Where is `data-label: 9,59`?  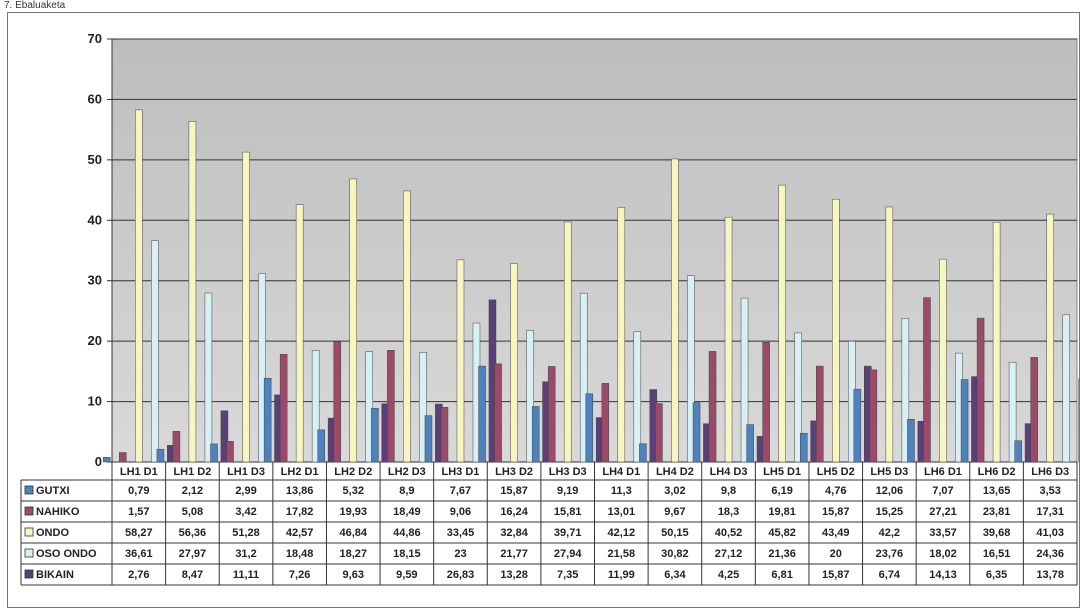
data-label: 9,59 is located at coordinates (406, 575).